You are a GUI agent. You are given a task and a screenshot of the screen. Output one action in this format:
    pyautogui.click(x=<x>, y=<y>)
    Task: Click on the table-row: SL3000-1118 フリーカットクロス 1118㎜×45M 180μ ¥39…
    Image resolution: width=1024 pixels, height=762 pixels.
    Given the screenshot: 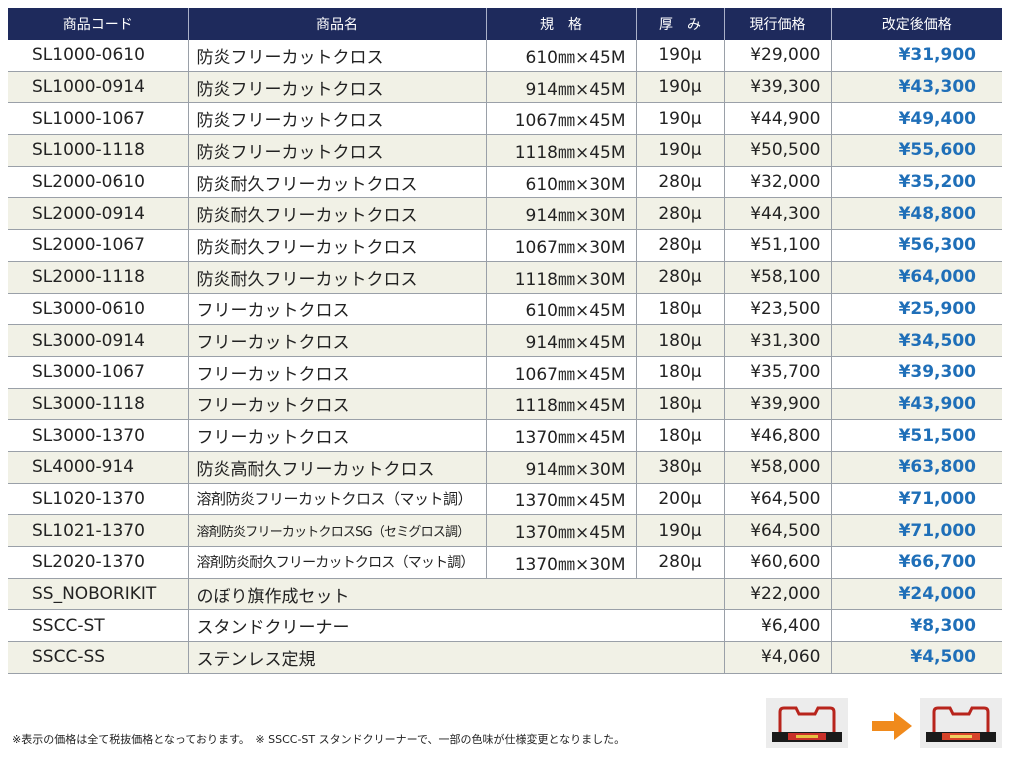 What is the action you would take?
    pyautogui.click(x=505, y=404)
    